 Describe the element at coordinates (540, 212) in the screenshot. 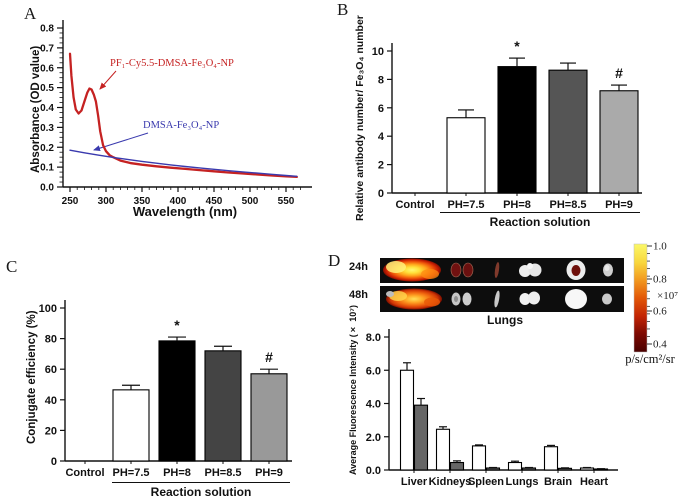

I see `panel-b-group-underline` at that location.